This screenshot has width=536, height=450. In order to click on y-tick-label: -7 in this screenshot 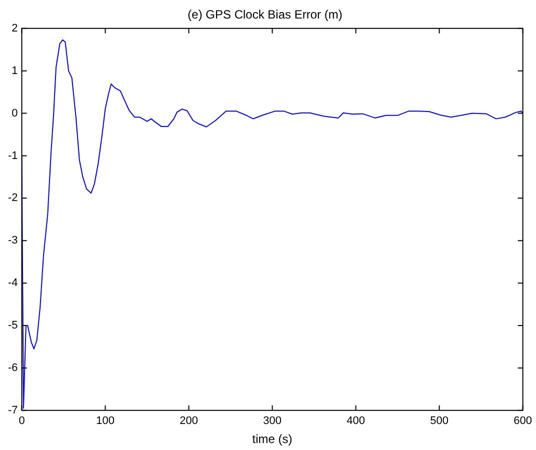, I will do `click(13, 410)`.